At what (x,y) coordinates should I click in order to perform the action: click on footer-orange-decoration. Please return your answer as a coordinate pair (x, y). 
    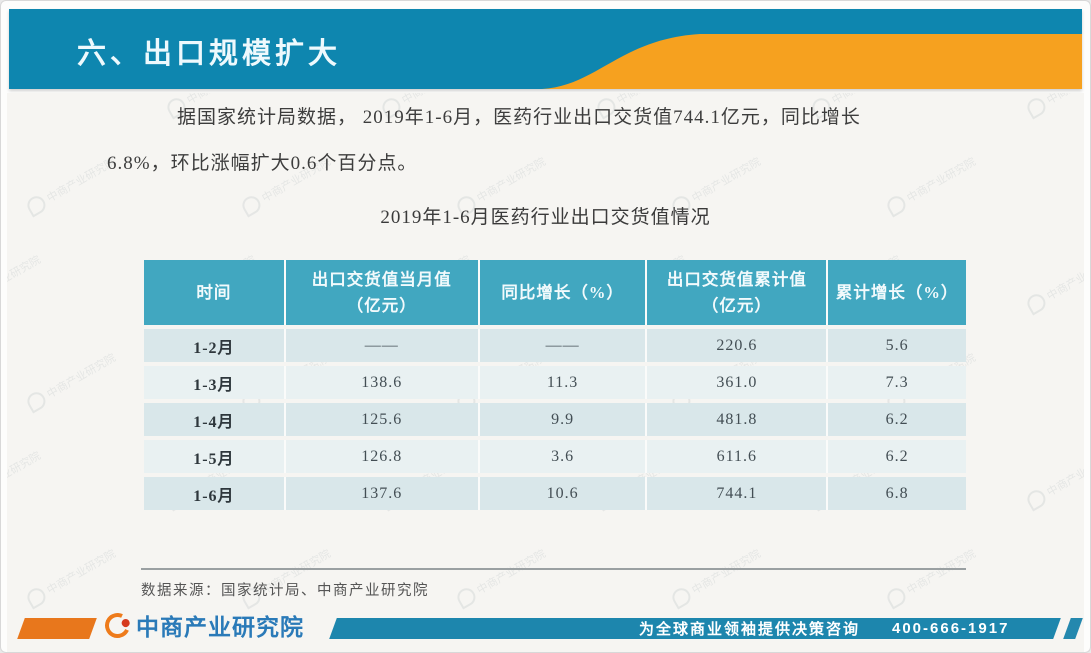
    Looking at the image, I should click on (57, 628).